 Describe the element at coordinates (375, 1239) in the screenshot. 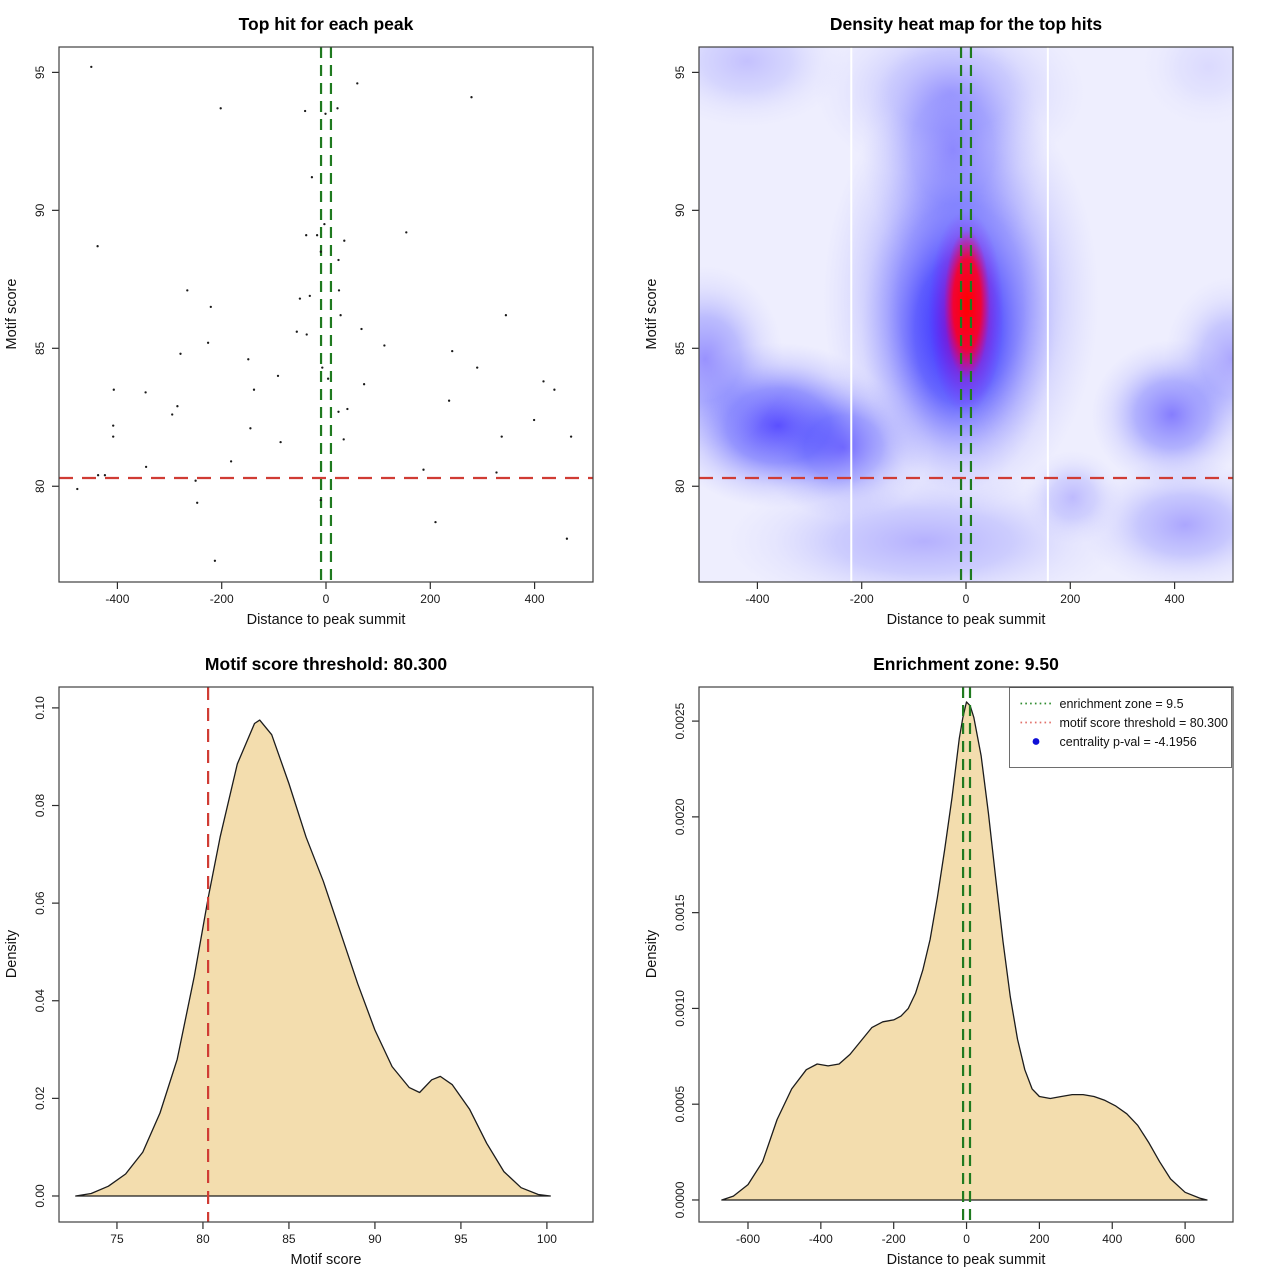

I see `x-tick-label: 90` at that location.